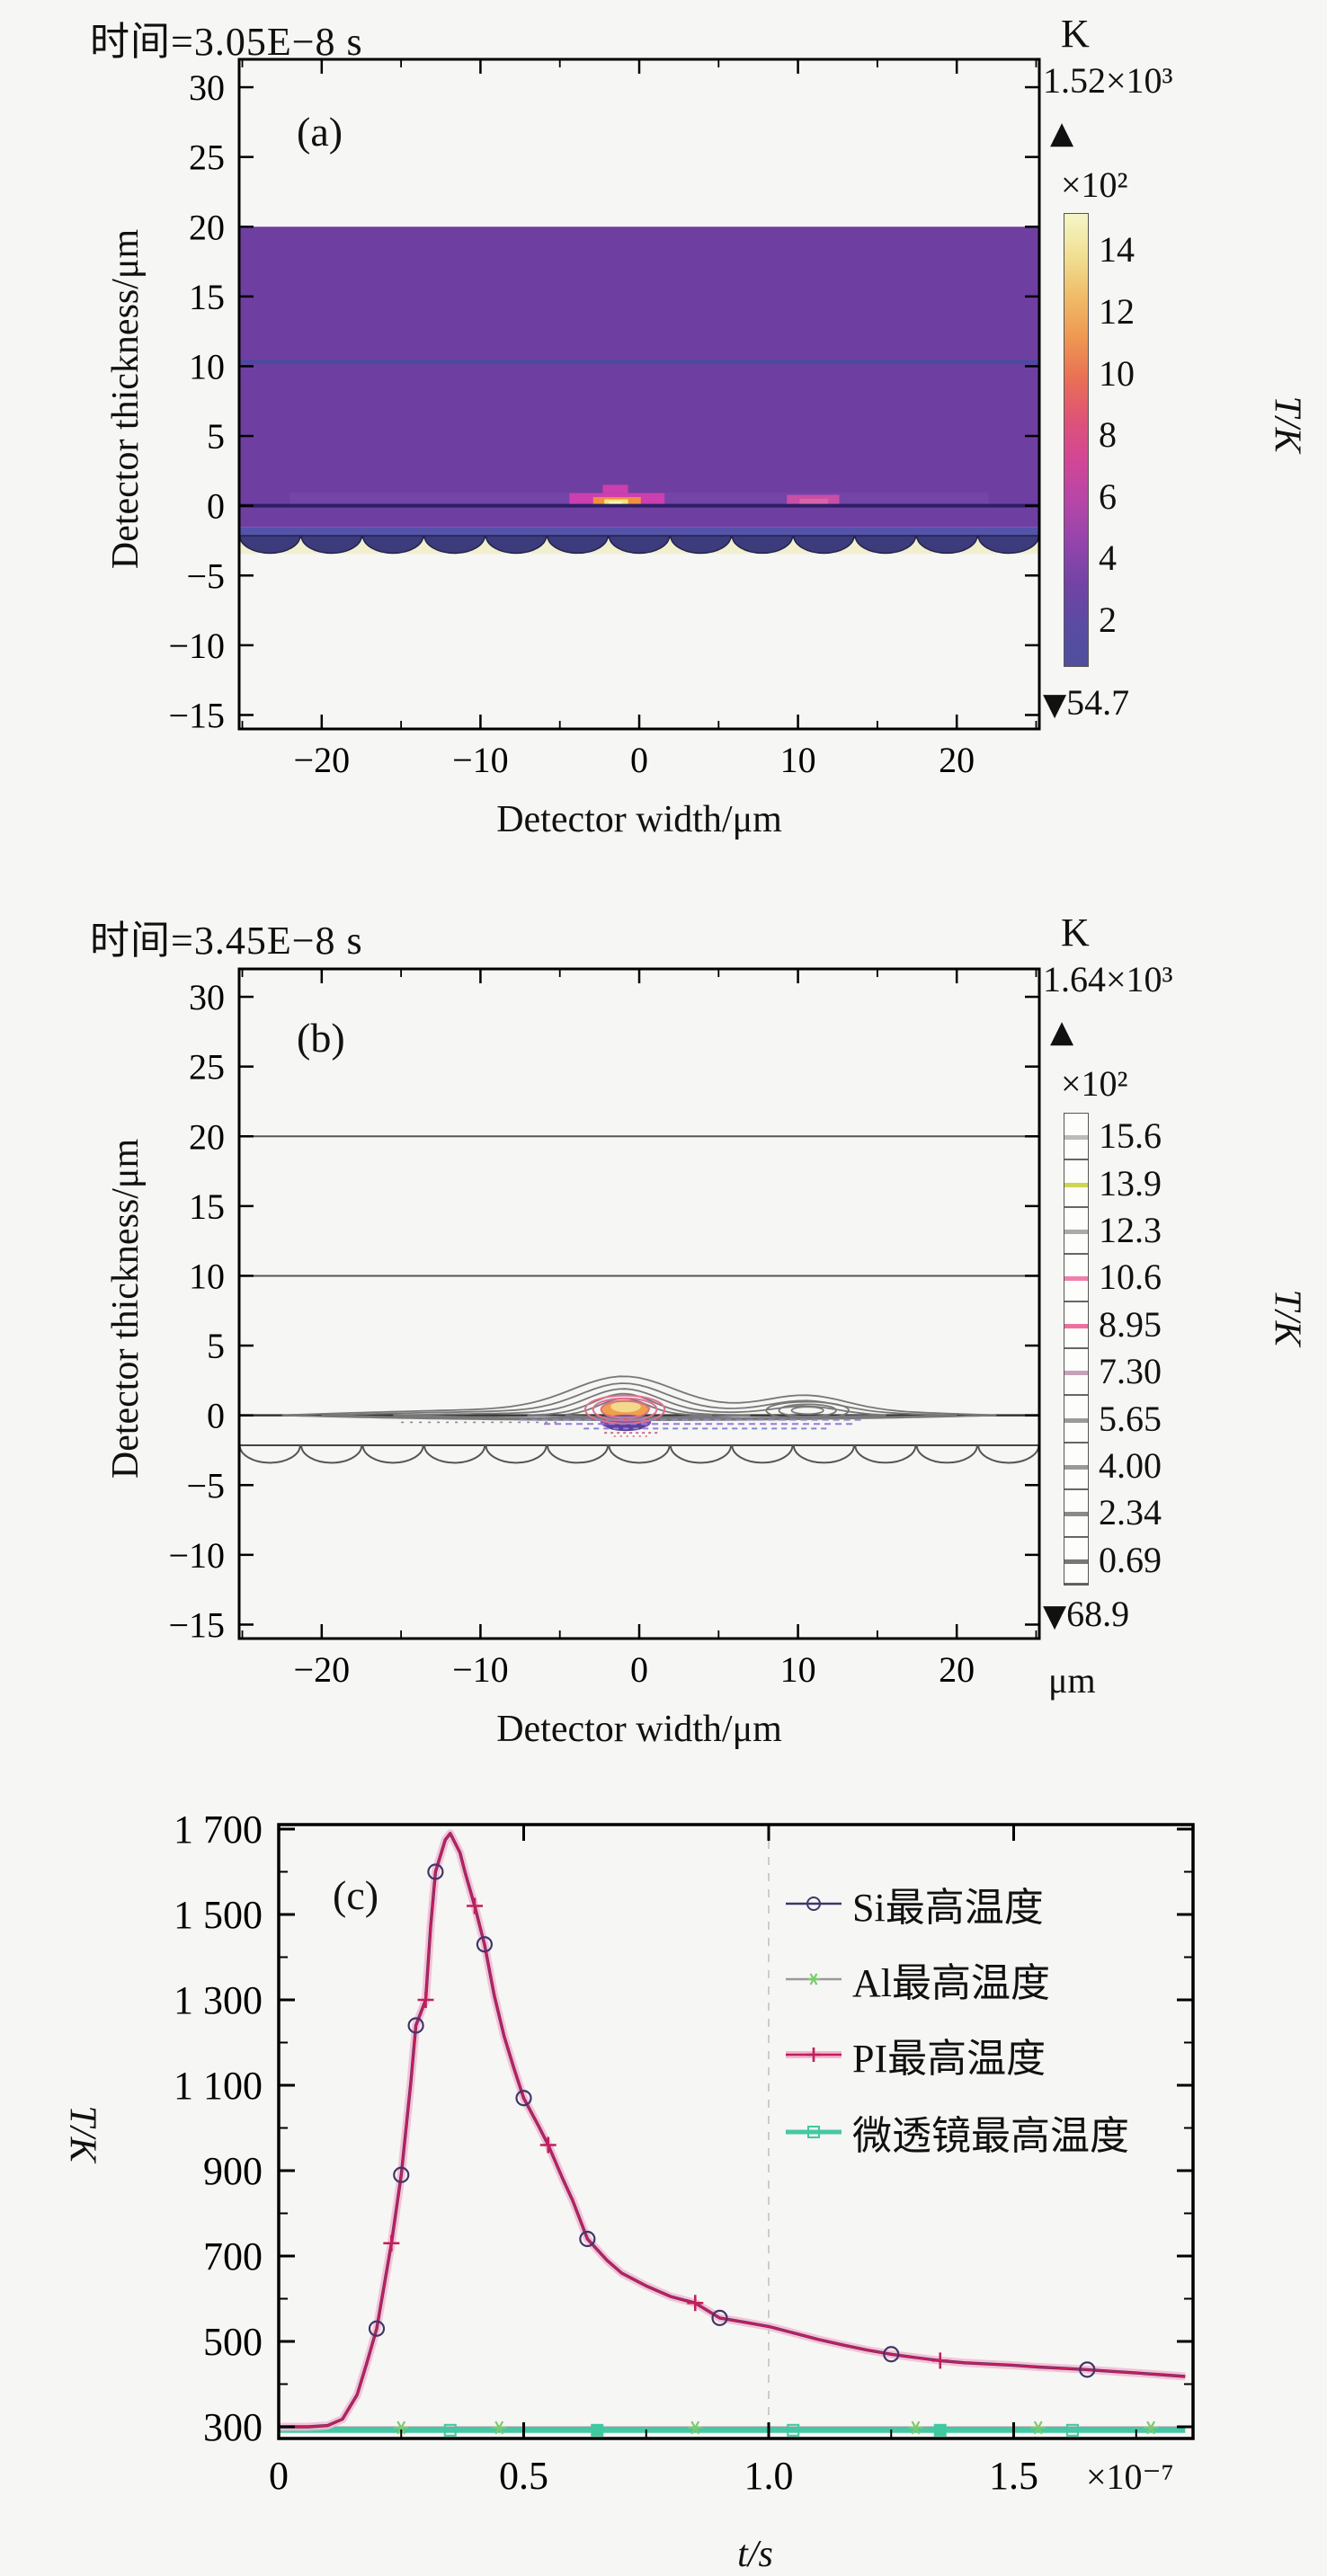  What do you see at coordinates (814, 2132) in the screenshot?
I see `lens-legend-marker-icon` at bounding box center [814, 2132].